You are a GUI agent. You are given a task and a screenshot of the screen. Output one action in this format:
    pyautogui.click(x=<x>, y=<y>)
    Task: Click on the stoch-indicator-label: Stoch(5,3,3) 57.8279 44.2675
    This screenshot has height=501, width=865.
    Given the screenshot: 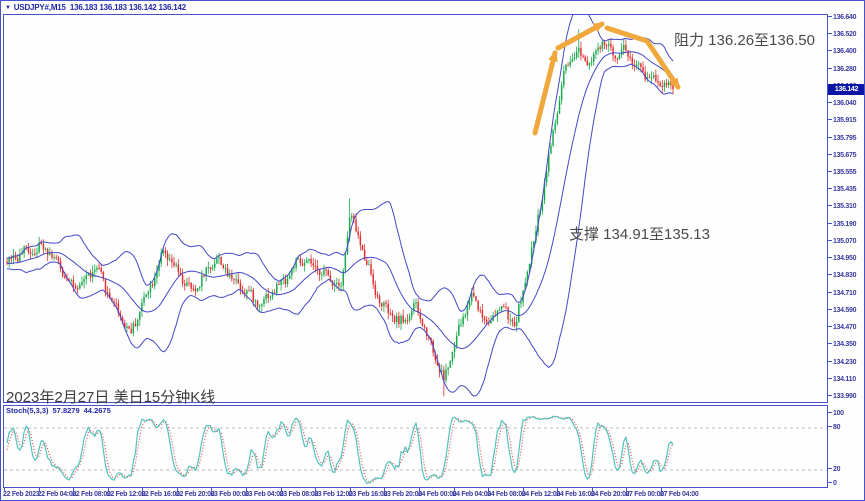 What is the action you would take?
    pyautogui.click(x=60, y=410)
    